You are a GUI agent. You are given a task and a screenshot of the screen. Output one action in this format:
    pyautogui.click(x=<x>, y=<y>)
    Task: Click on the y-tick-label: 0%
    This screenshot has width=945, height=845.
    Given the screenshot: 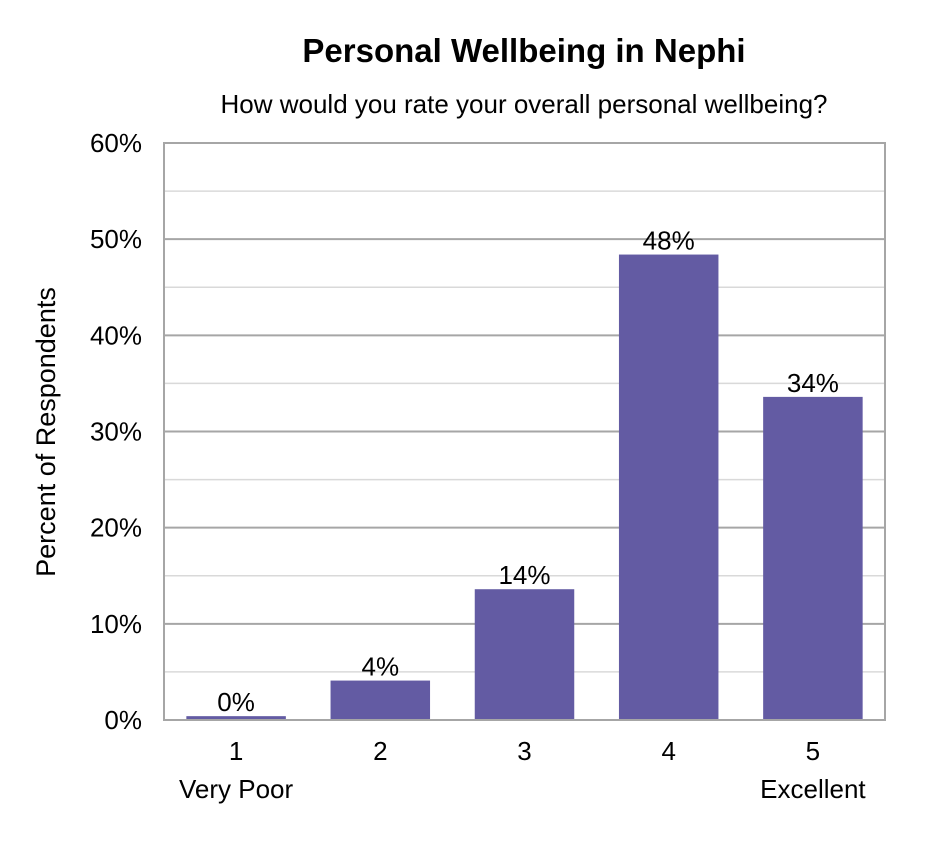 What is the action you would take?
    pyautogui.click(x=123, y=720)
    